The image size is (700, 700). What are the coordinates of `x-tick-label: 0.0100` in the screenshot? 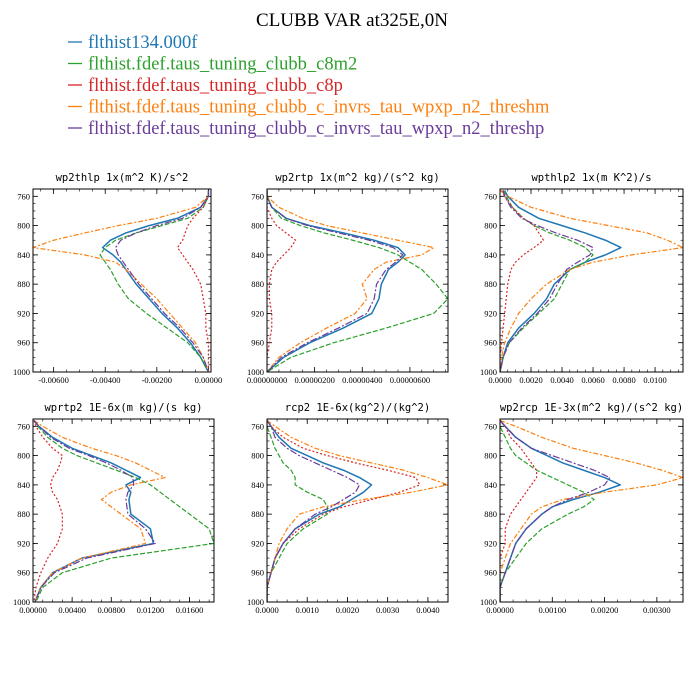 It's located at (654, 380).